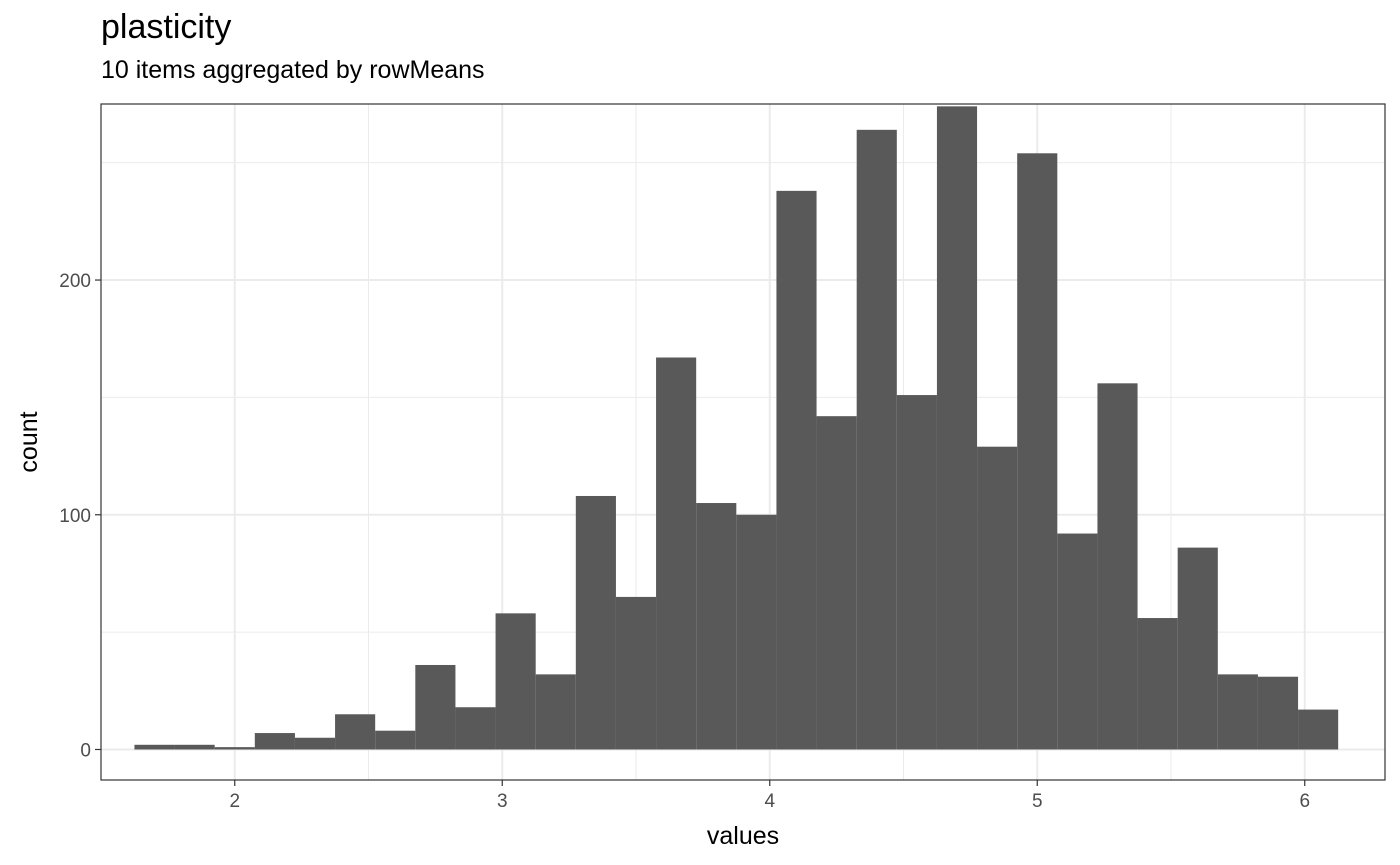 The image size is (1400, 865). Describe the element at coordinates (29, 441) in the screenshot. I see `y-axis-title: count` at that location.